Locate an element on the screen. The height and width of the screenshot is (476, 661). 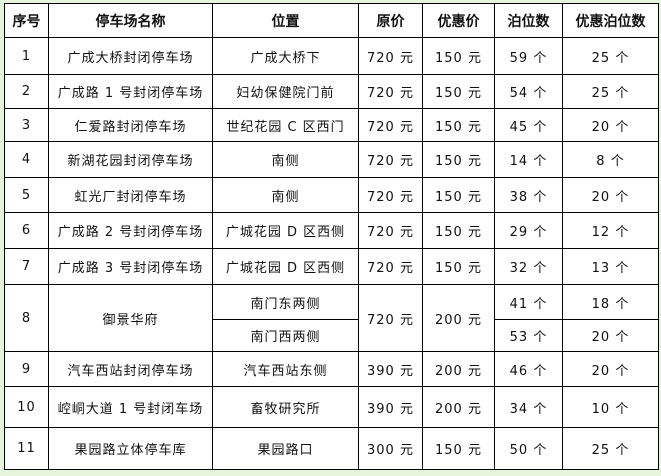
cell-name: 广成路 1 号封闭停车场 is located at coordinates (130, 91).